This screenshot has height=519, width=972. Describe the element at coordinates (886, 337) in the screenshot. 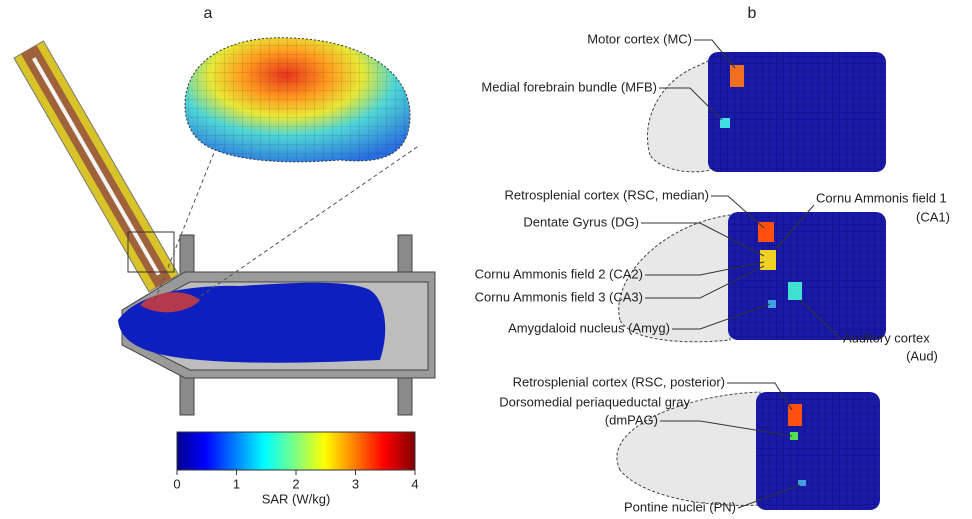

I see `annotation: Auditory cortex` at that location.